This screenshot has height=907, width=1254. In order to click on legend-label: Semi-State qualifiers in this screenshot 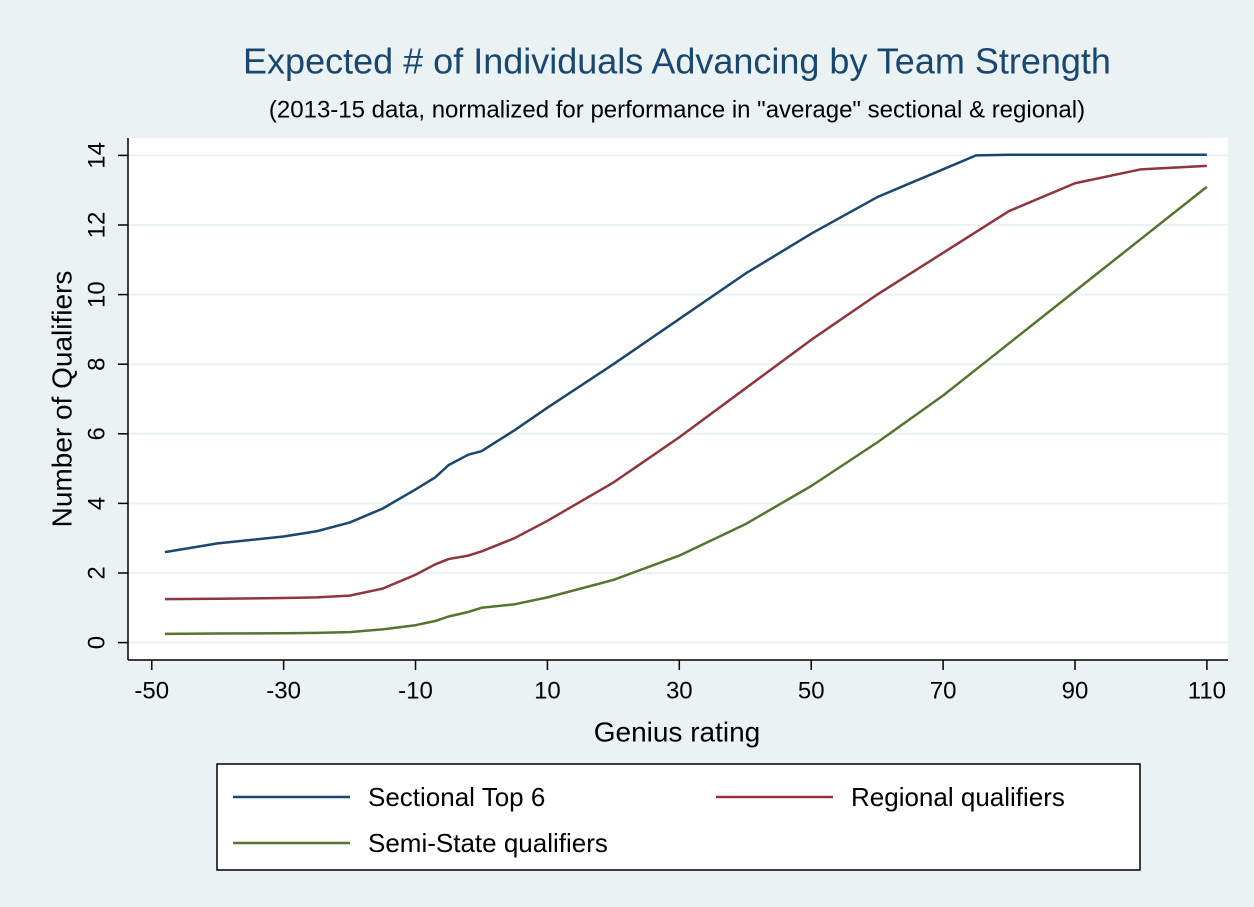, I will do `click(488, 843)`.